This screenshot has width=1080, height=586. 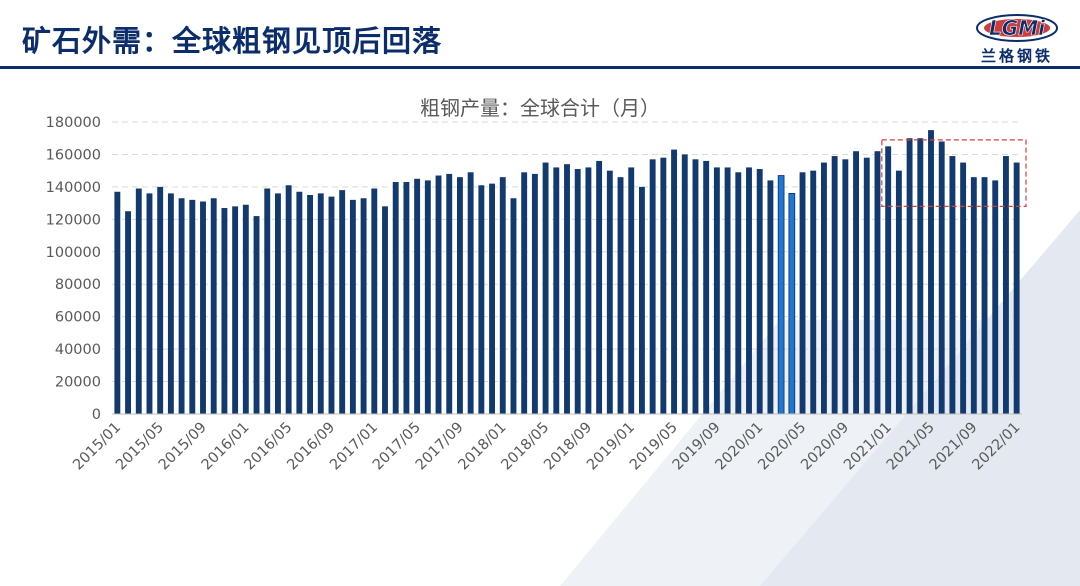 What do you see at coordinates (73, 188) in the screenshot?
I see `y-tick-label: 140000` at bounding box center [73, 188].